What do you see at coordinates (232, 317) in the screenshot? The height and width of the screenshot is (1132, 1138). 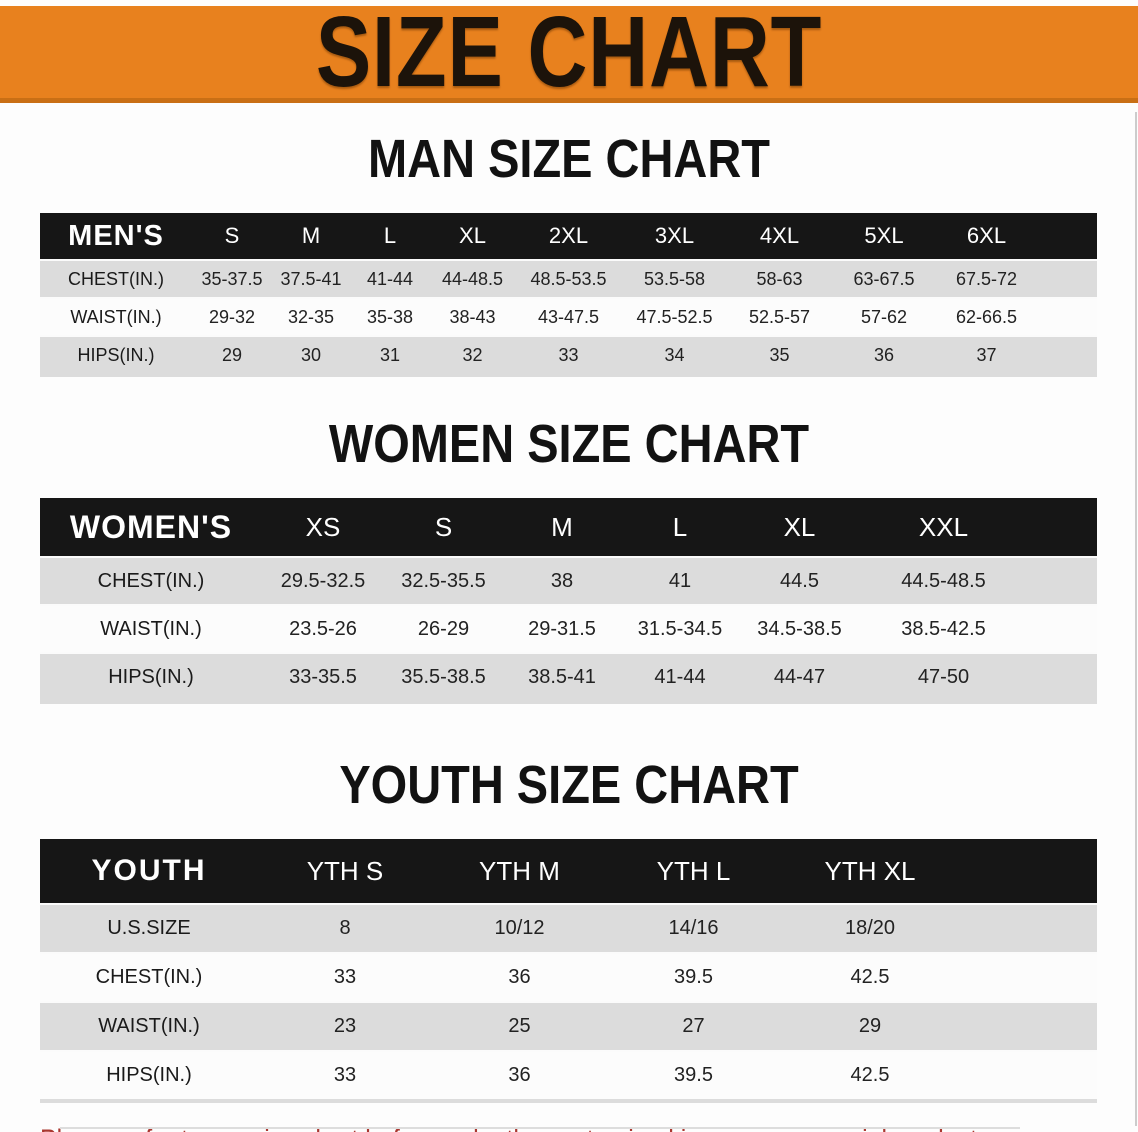 I see `measure-cell: 29-32` at bounding box center [232, 317].